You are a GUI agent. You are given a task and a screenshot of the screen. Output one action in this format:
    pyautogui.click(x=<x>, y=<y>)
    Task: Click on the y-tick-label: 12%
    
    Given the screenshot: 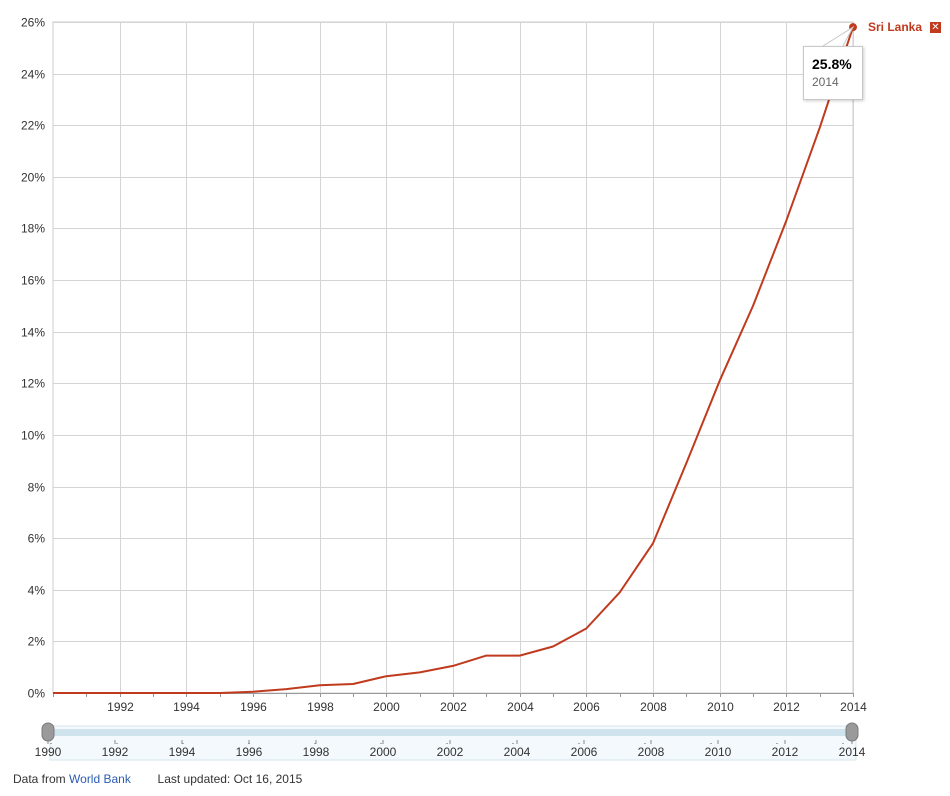 What is the action you would take?
    pyautogui.click(x=33, y=384)
    